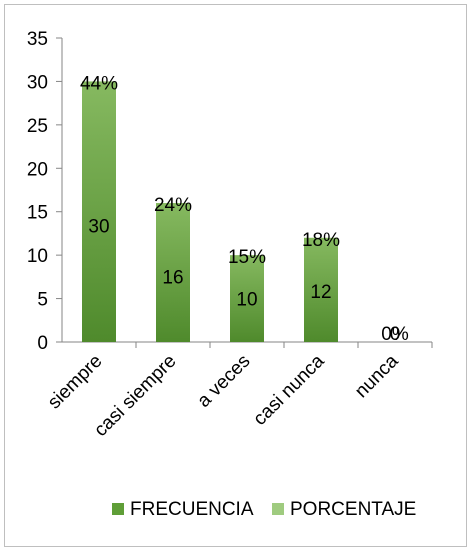 This screenshot has height=552, width=472. I want to click on data-label-porcentaje: 18%, so click(321, 240).